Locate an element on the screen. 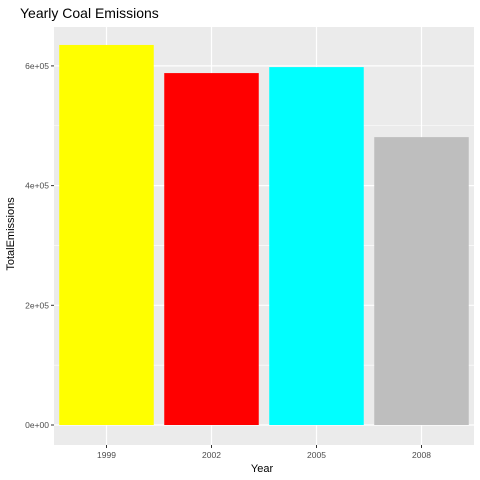  y-tick-label: 0e+00 is located at coordinates (37, 425).